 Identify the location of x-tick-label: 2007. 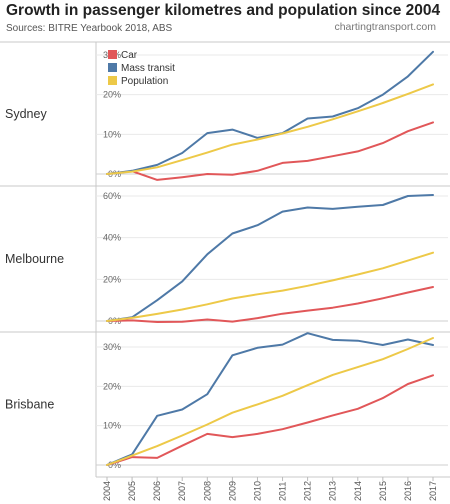
(182, 491).